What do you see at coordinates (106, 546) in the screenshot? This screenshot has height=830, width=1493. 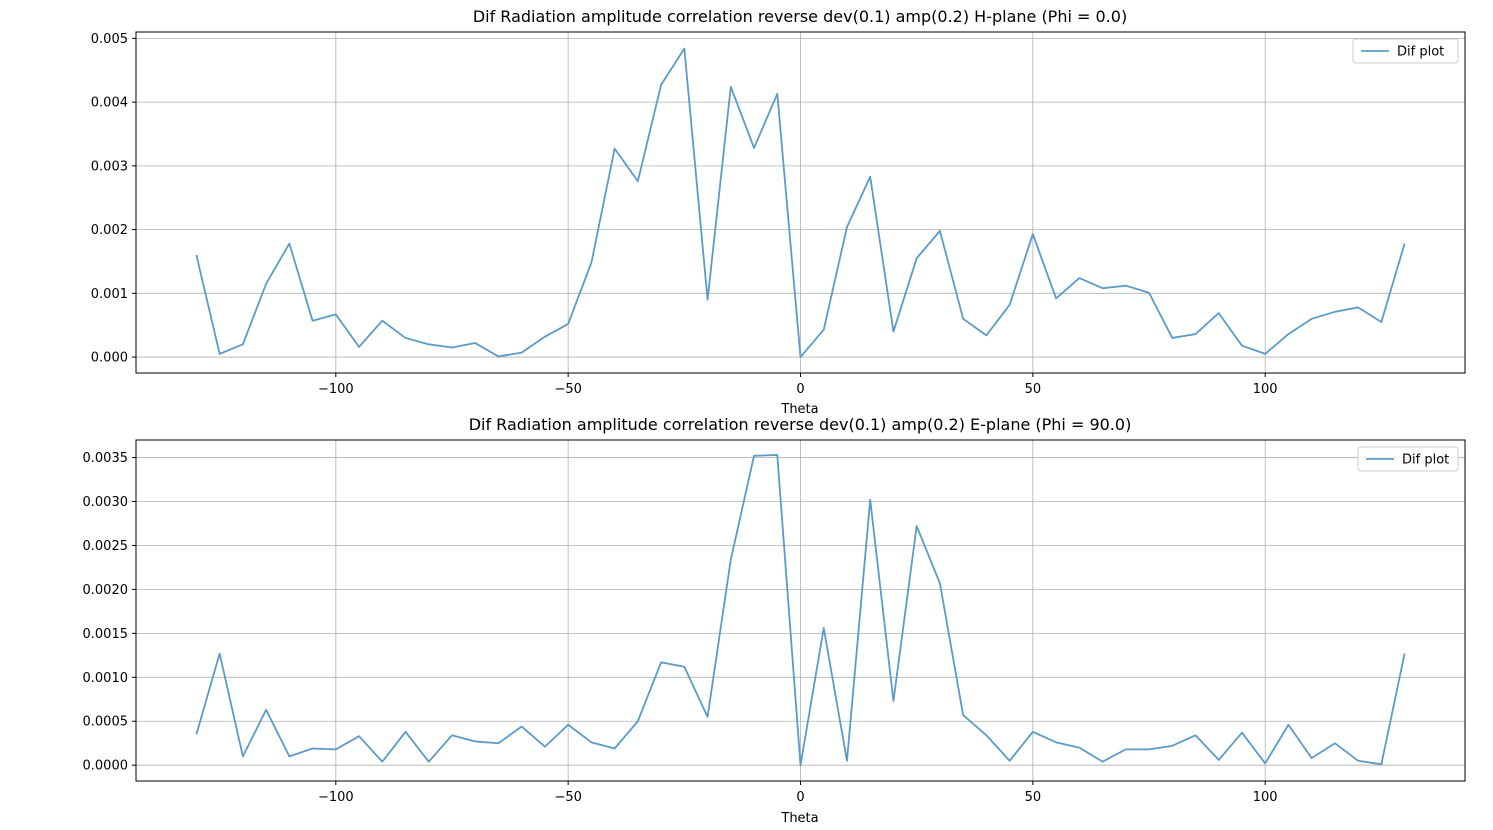 I see `y-tick-label: 0.0025` at bounding box center [106, 546].